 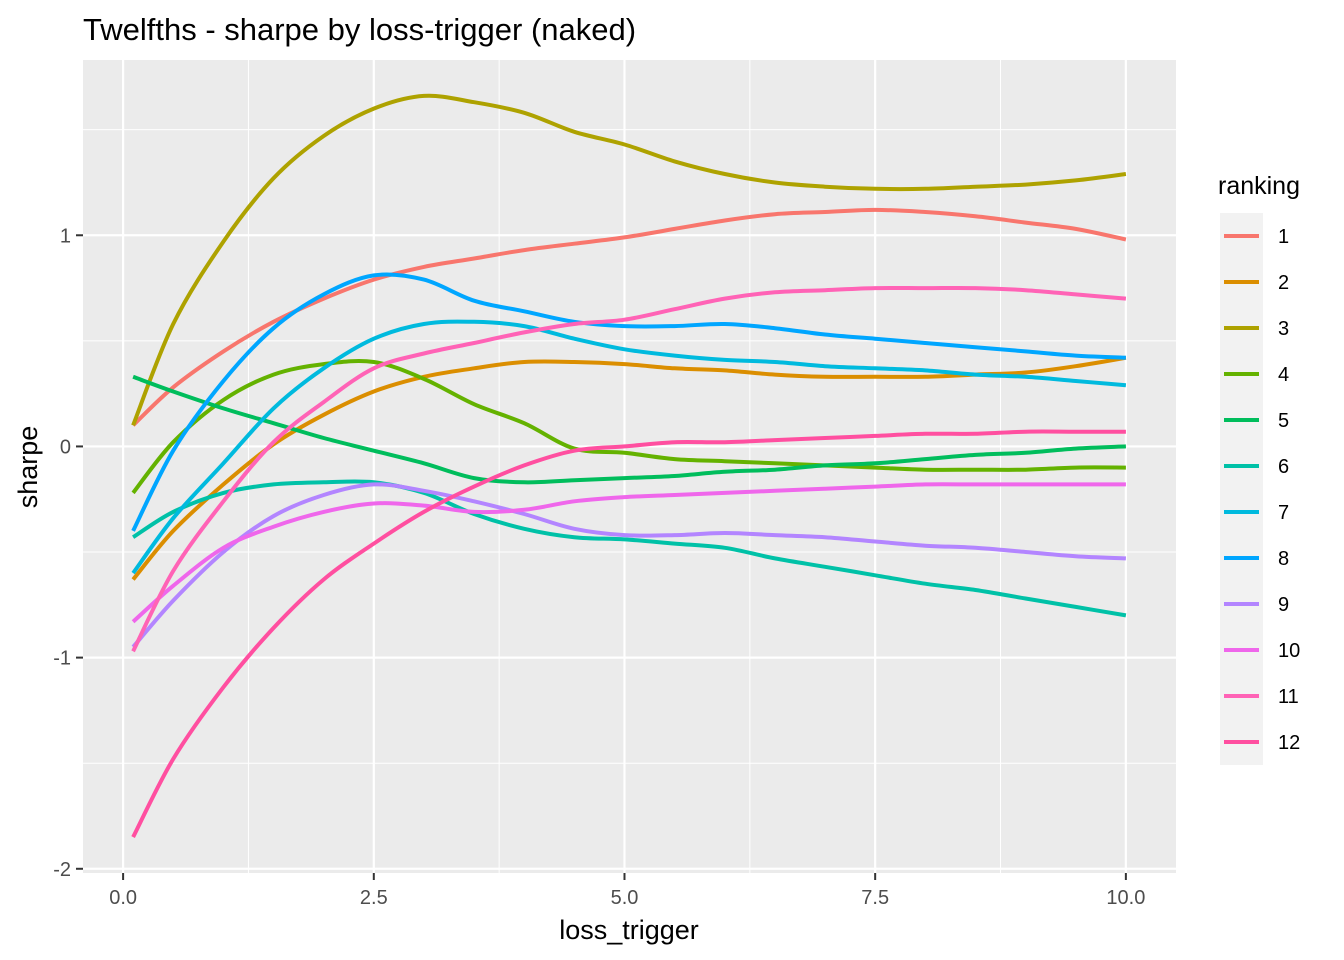 What do you see at coordinates (1288, 697) in the screenshot?
I see `legend-label: 11` at bounding box center [1288, 697].